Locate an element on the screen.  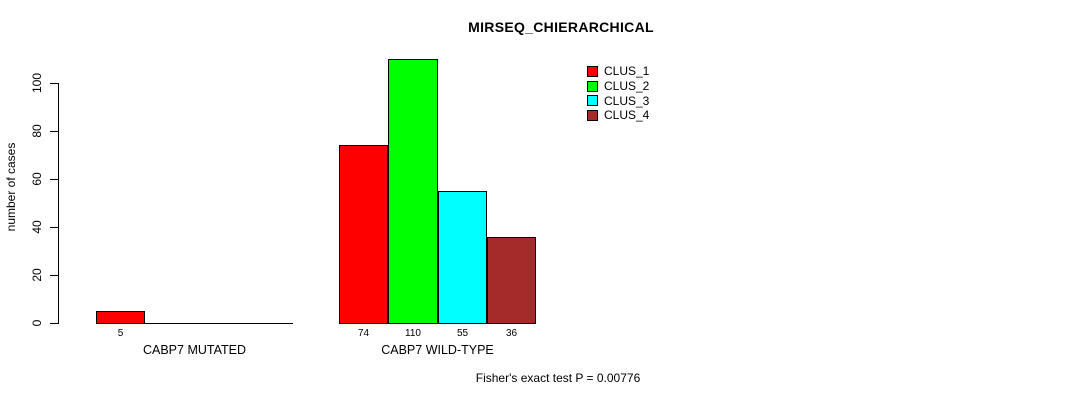
legend-row: CLUS_2 is located at coordinates (618, 86).